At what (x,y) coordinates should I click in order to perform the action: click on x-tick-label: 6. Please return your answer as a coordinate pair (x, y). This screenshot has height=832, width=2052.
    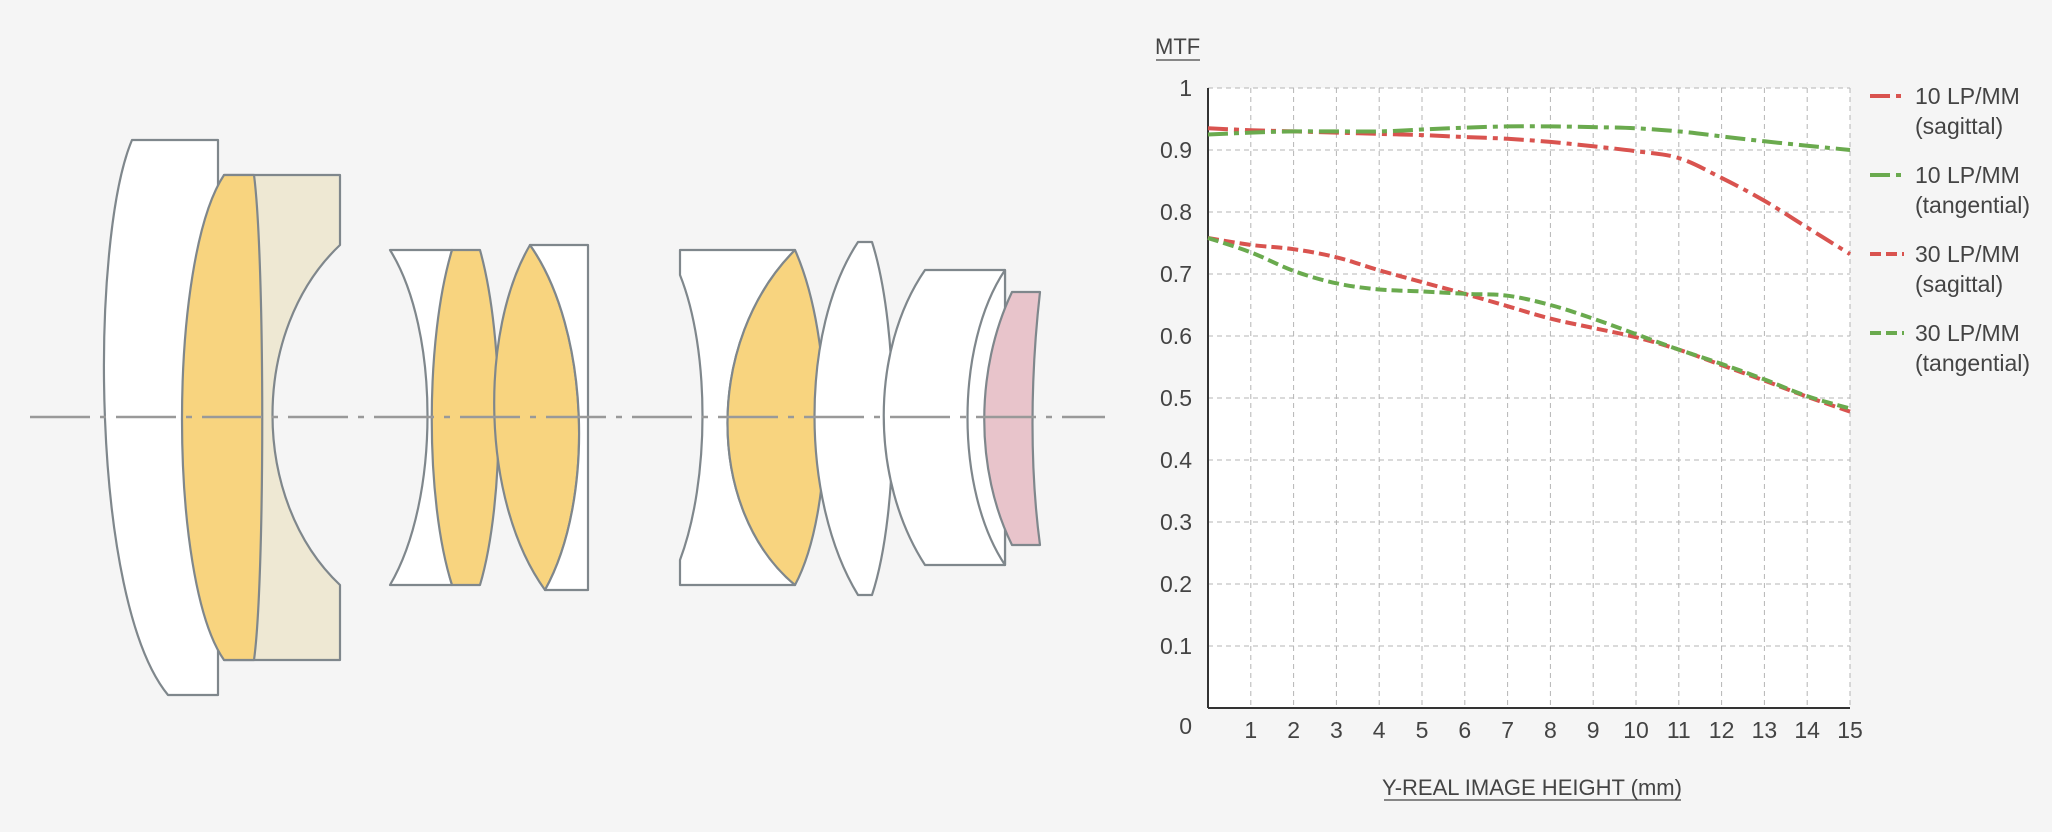
    Looking at the image, I should click on (1464, 730).